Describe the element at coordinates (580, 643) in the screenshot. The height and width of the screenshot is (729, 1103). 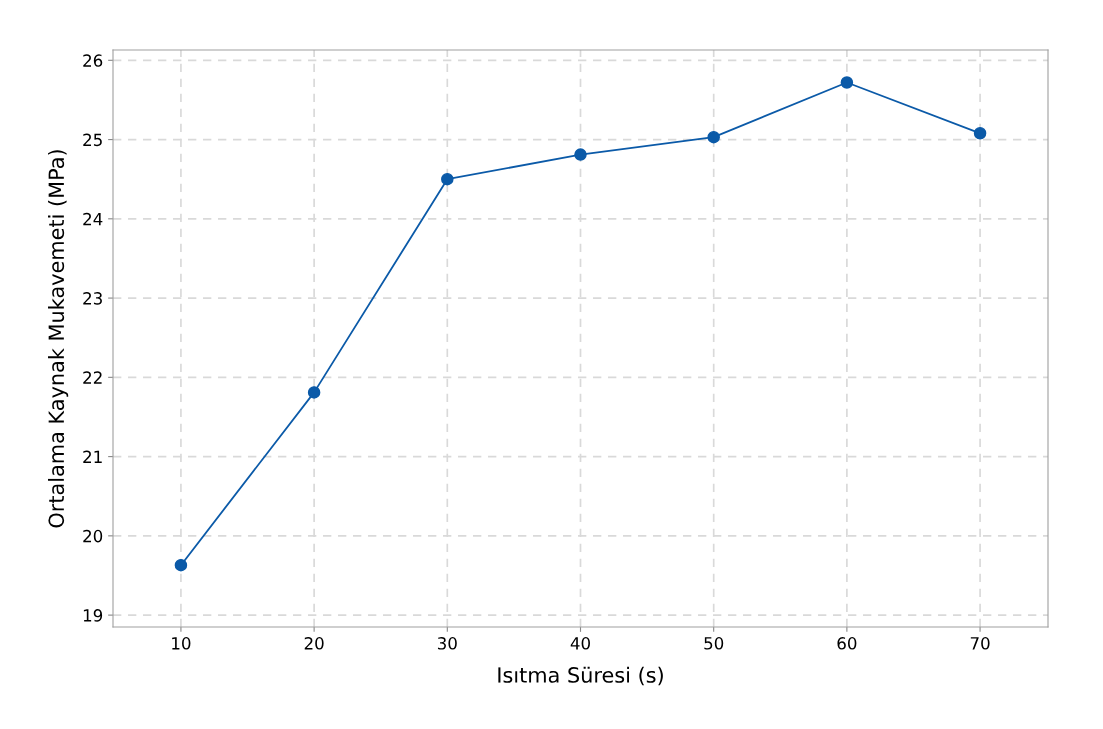
I see `x-tick-label: 40` at that location.